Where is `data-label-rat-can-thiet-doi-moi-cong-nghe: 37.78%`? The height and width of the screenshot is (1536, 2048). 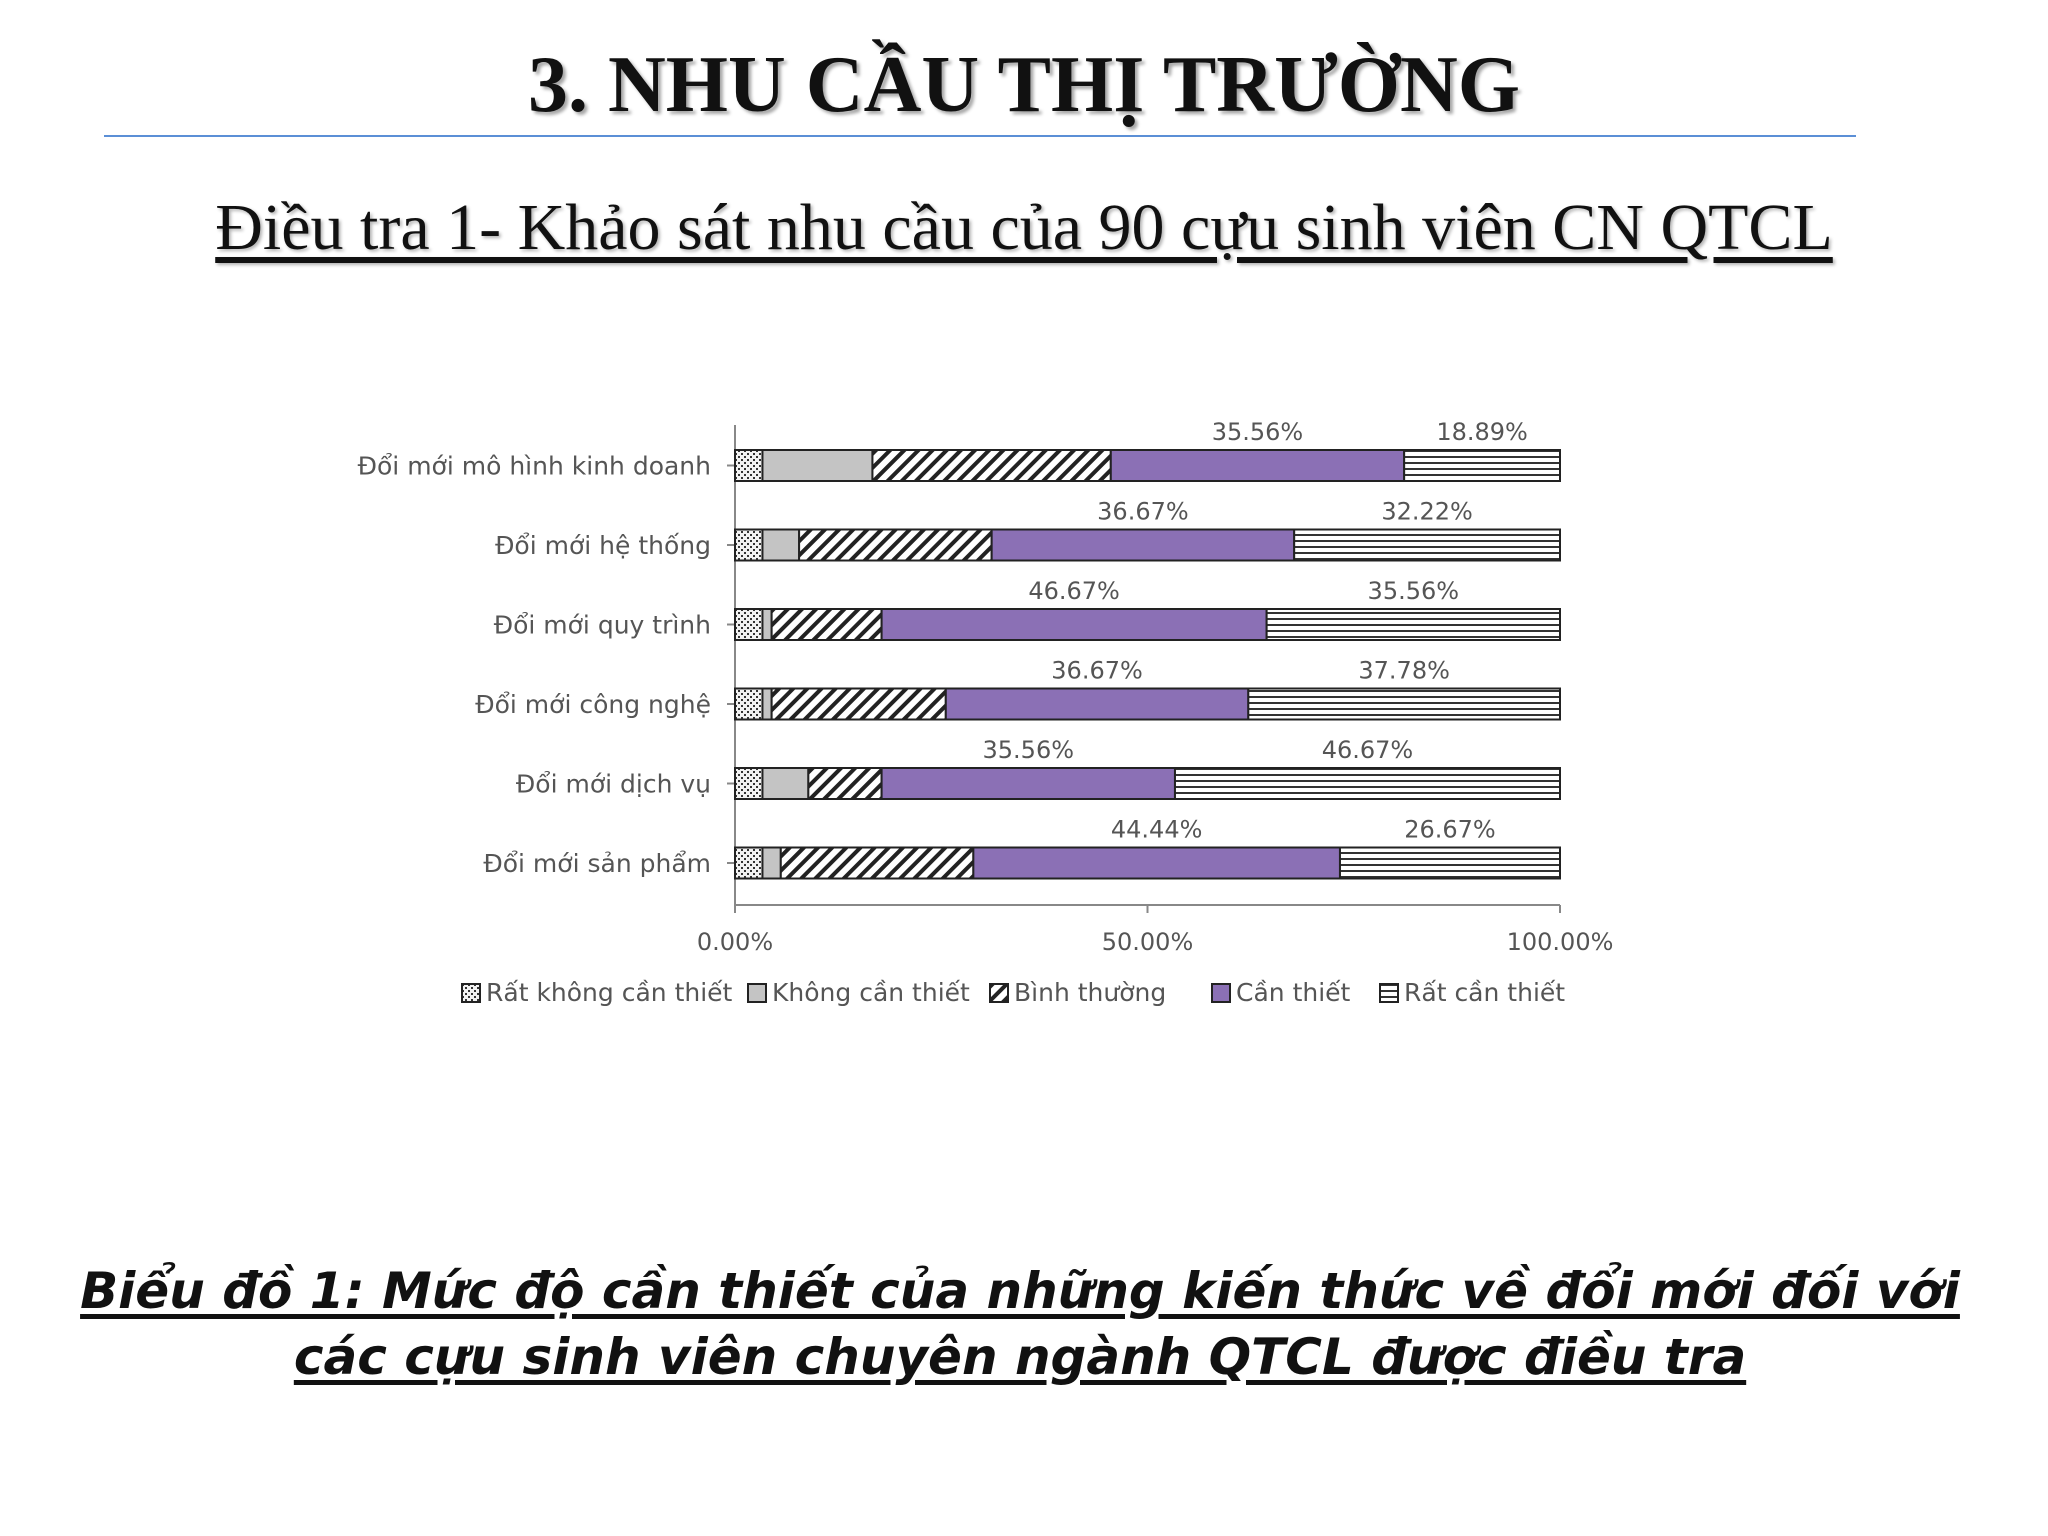 data-label-rat-can-thiet-doi-moi-cong-nghe: 37.78% is located at coordinates (1404, 671).